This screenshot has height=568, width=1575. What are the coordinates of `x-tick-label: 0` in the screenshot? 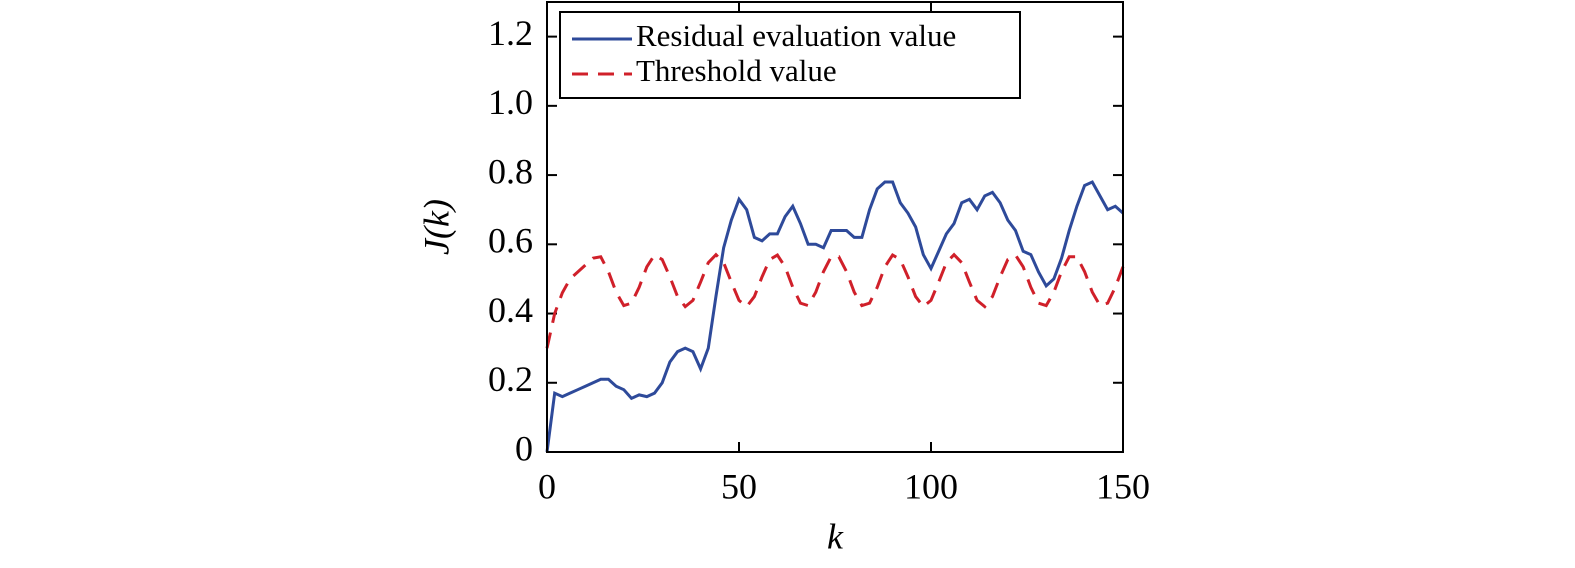 It's located at (547, 486).